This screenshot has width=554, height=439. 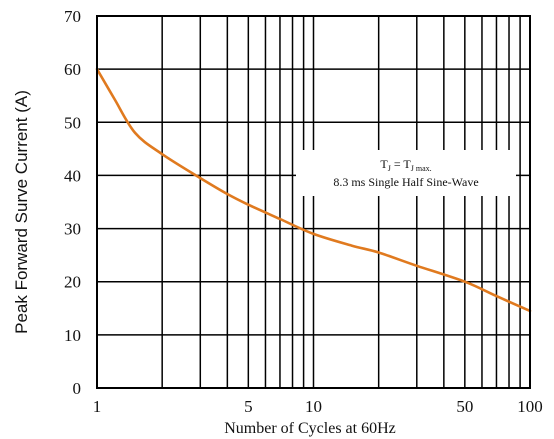 What do you see at coordinates (72, 335) in the screenshot?
I see `y-tick-label: 10` at bounding box center [72, 335].